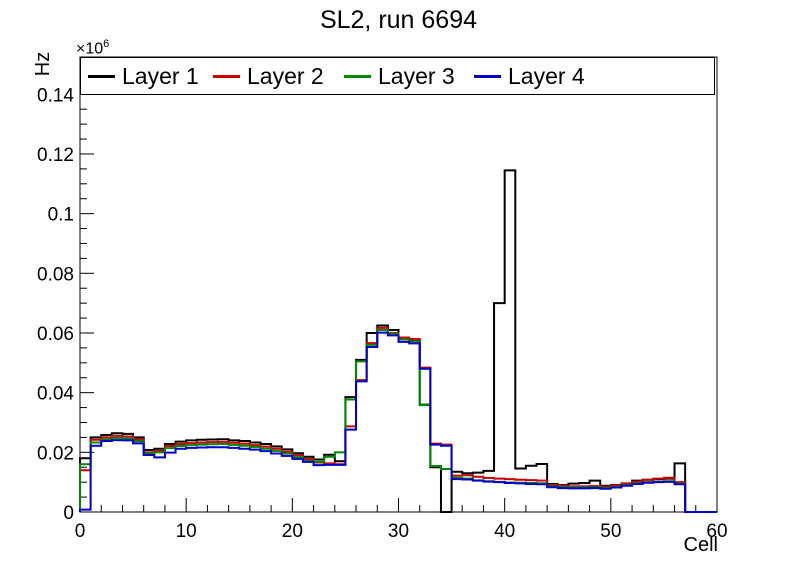 The image size is (796, 572). I want to click on legend-label-layer-4: Layer 4, so click(546, 75).